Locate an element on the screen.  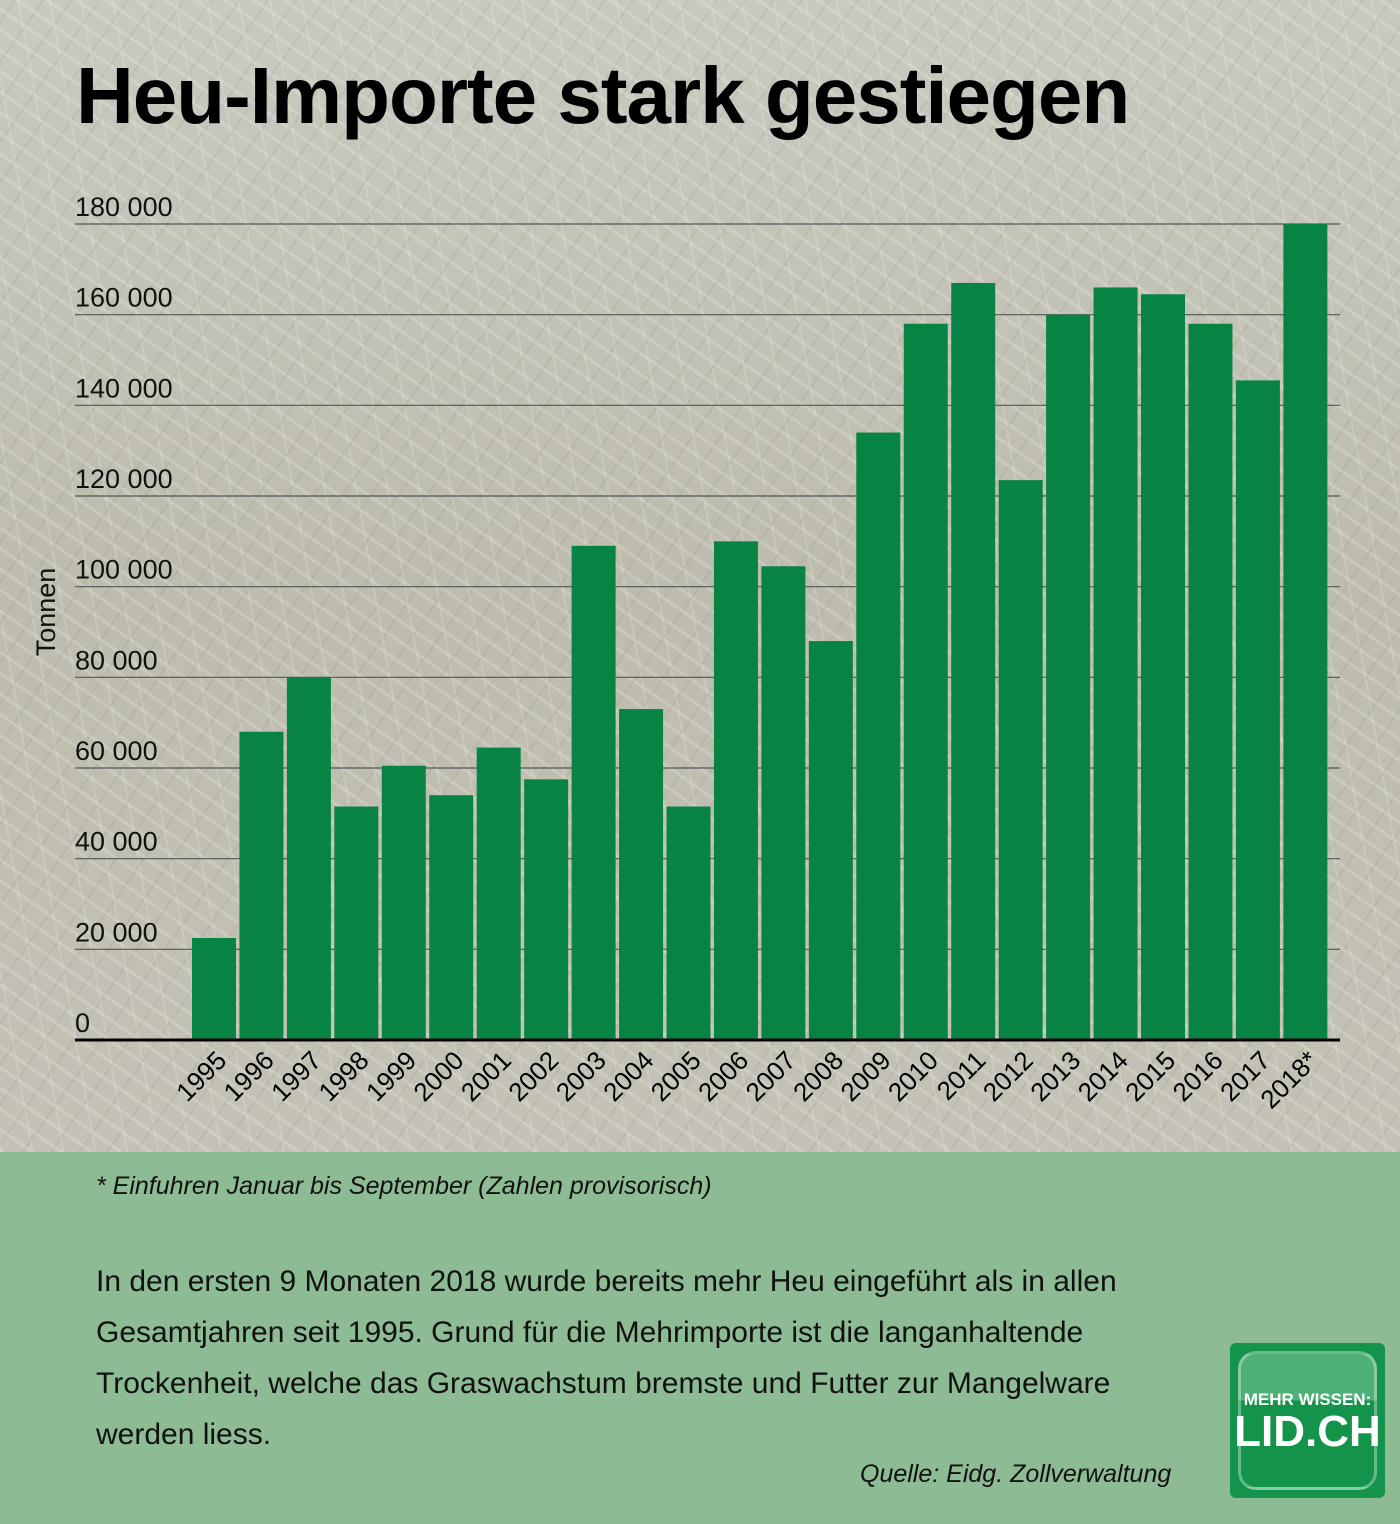
x-tick-label: 1999 is located at coordinates (391, 1076).